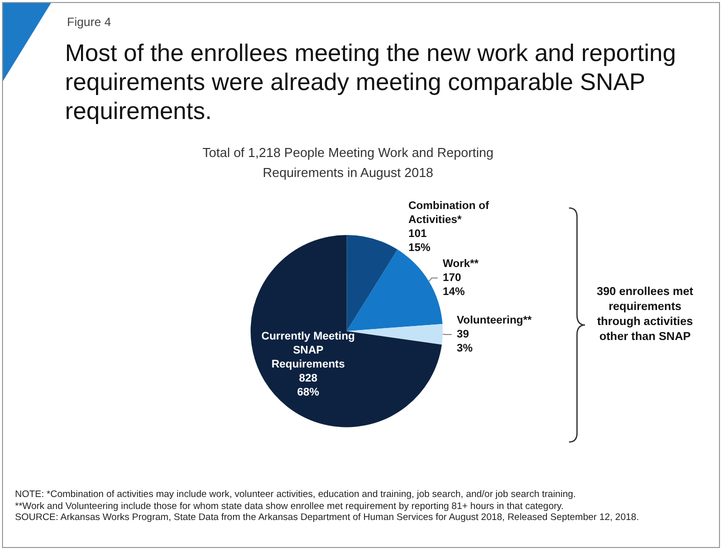 Image resolution: width=722 pixels, height=550 pixels. I want to click on chart-subtitle: Total of 1,218 People Meeting Work and Reporting Requirements in August 2018, so click(348, 163).